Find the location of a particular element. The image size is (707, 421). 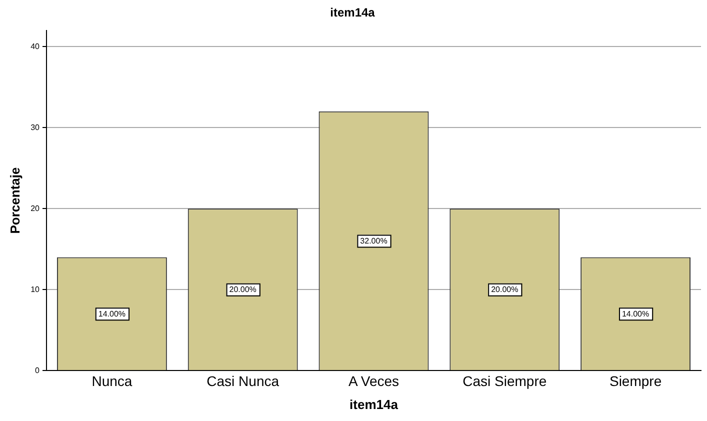

data-label: 32.00% is located at coordinates (374, 241).